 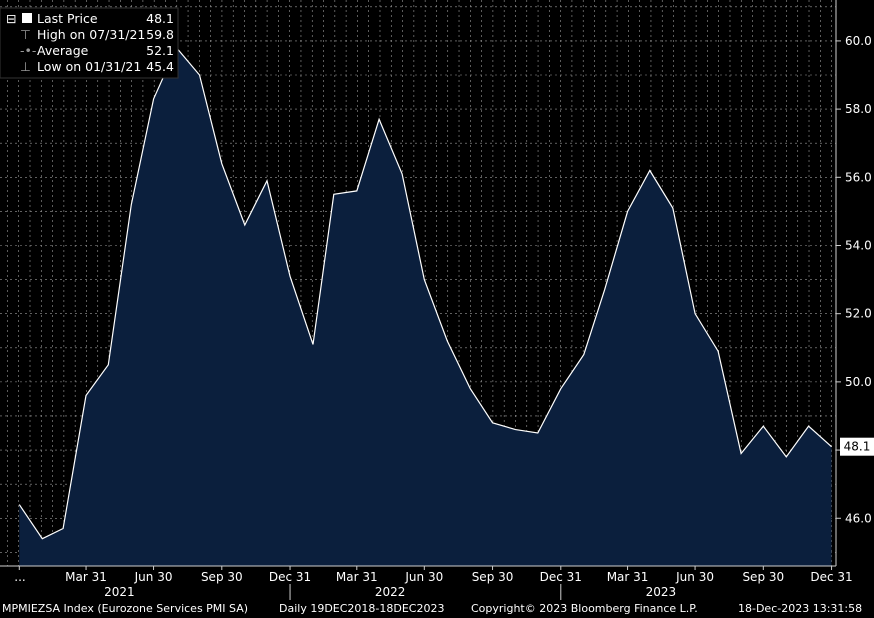 I want to click on legend-expand-icon: ⊟, so click(x=11, y=18).